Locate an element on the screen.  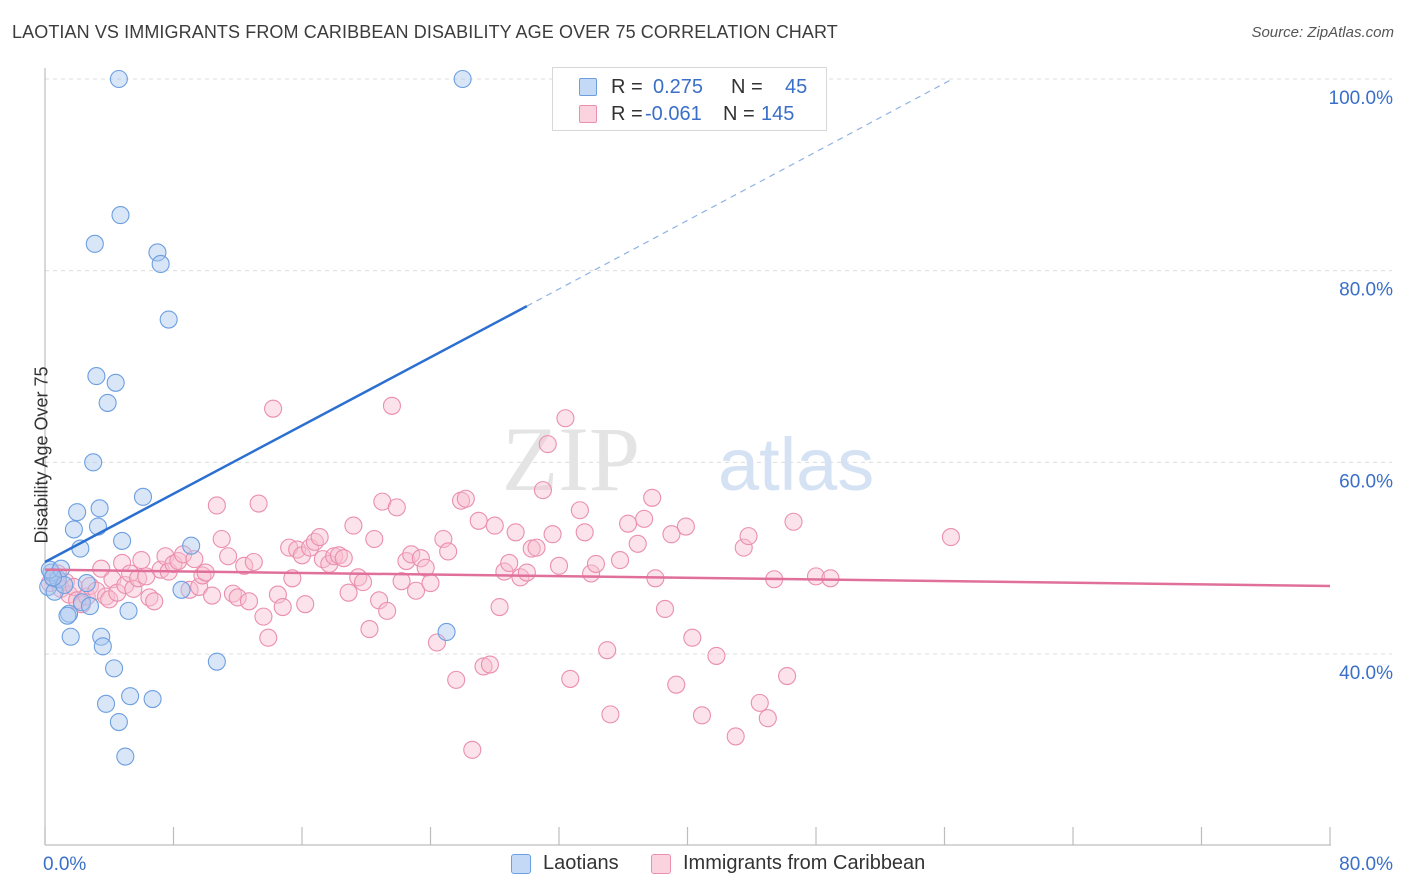
x-tick-label: 0.0% is located at coordinates (64, 864).